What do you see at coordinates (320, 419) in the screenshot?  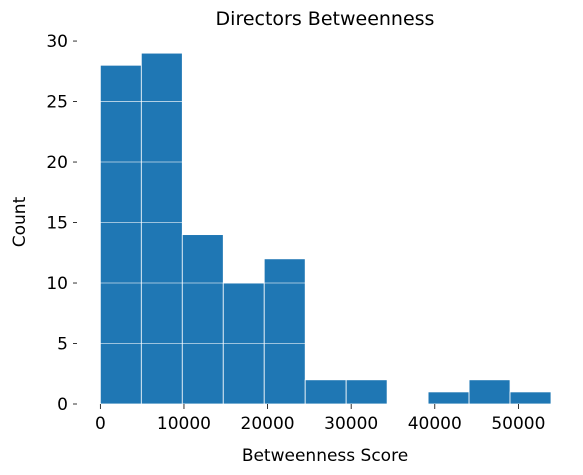 I see `x-axis: 0 10000 20000 30000 40000 50000` at bounding box center [320, 419].